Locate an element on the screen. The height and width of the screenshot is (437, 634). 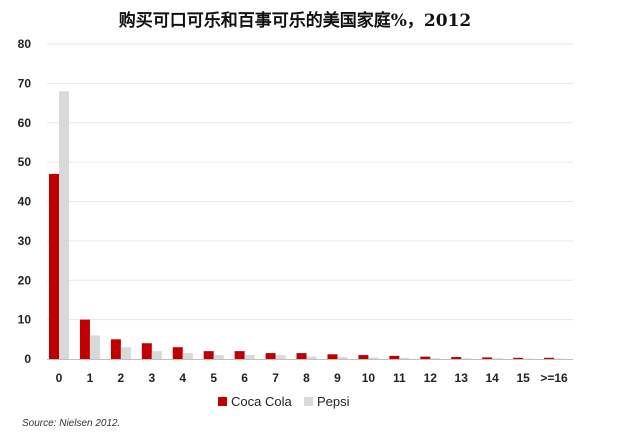
x-tick-label: 14 is located at coordinates (492, 378).